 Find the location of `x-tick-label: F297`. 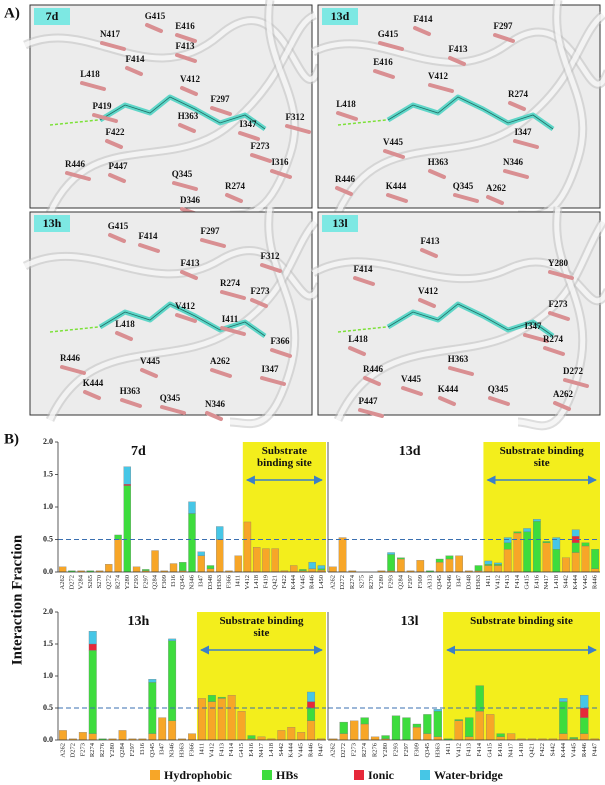

x-tick-label: F297 is located at coordinates (132, 749).